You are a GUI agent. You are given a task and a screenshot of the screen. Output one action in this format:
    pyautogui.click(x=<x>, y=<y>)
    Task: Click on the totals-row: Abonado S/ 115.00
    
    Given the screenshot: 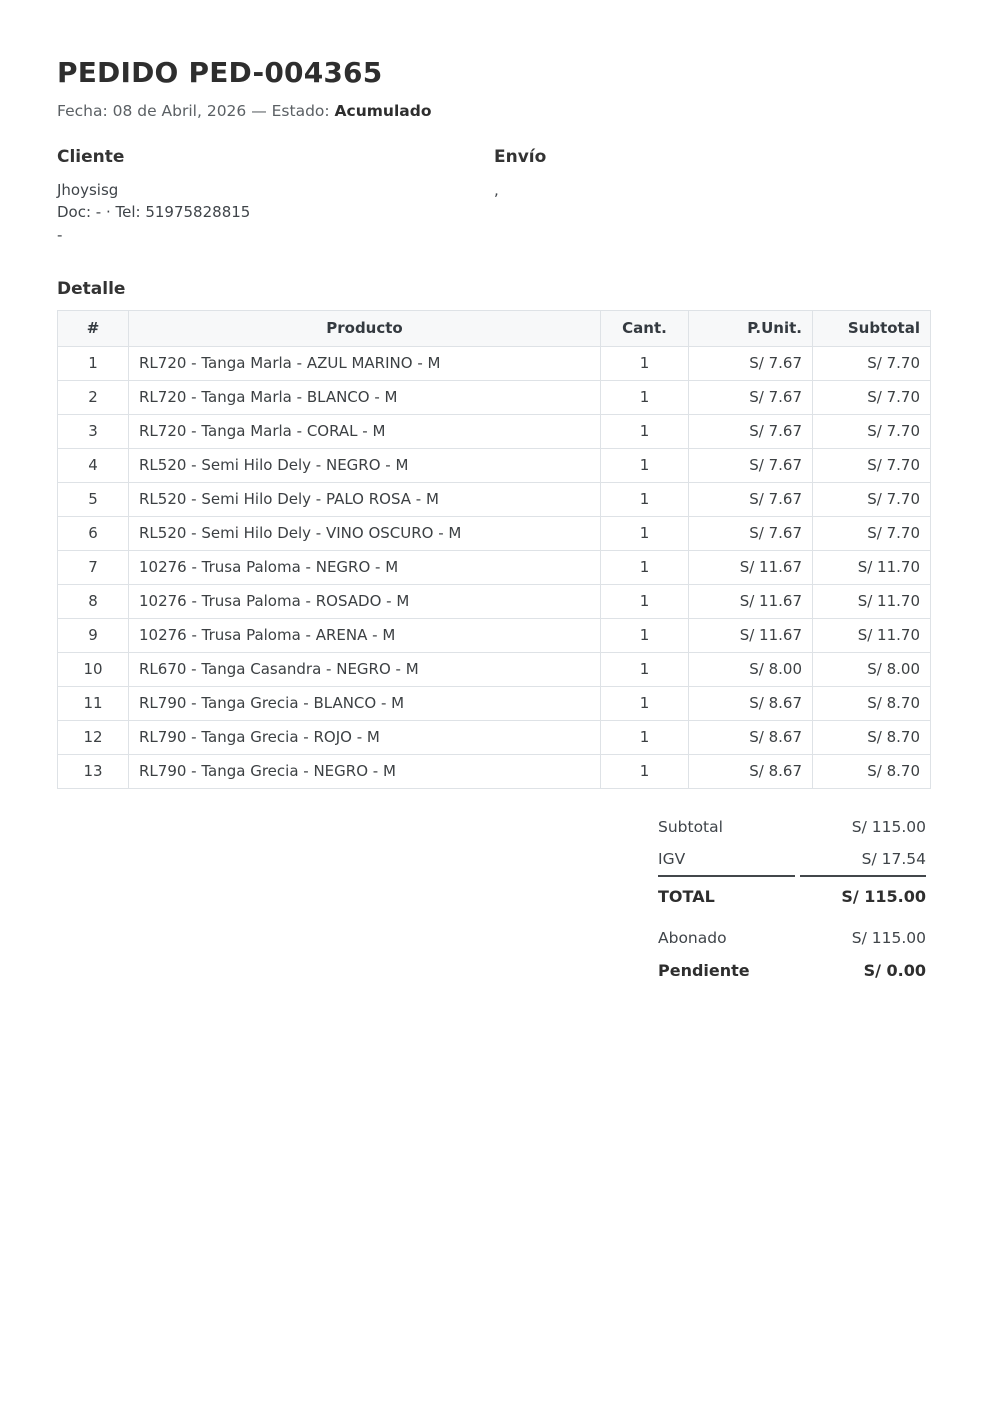 What is the action you would take?
    pyautogui.click(x=792, y=933)
    